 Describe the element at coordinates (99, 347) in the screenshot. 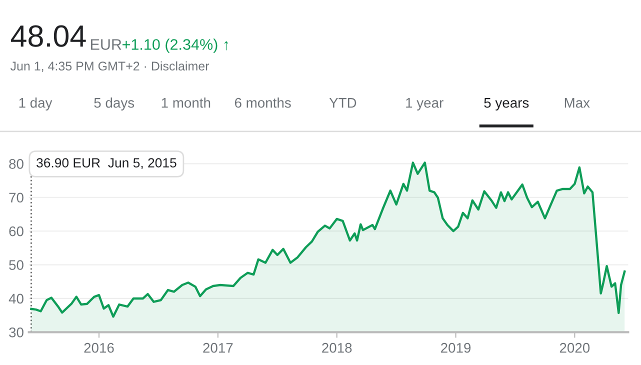

I see `x-tick-label: 2016` at that location.